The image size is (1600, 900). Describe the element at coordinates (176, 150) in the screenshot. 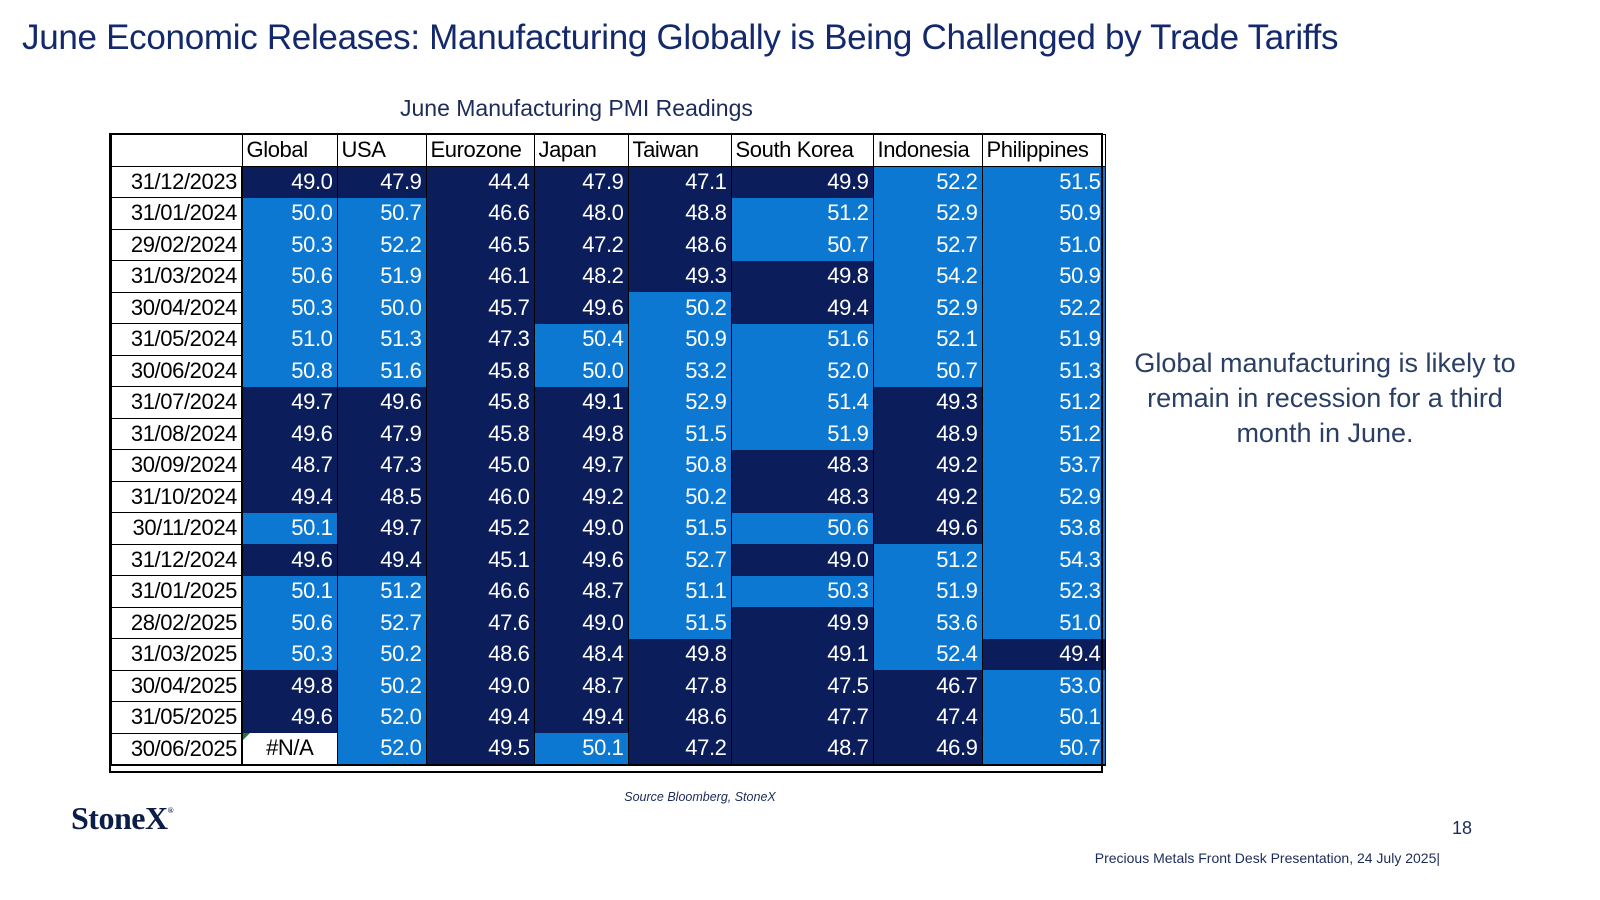

I see `header-date-cell` at that location.